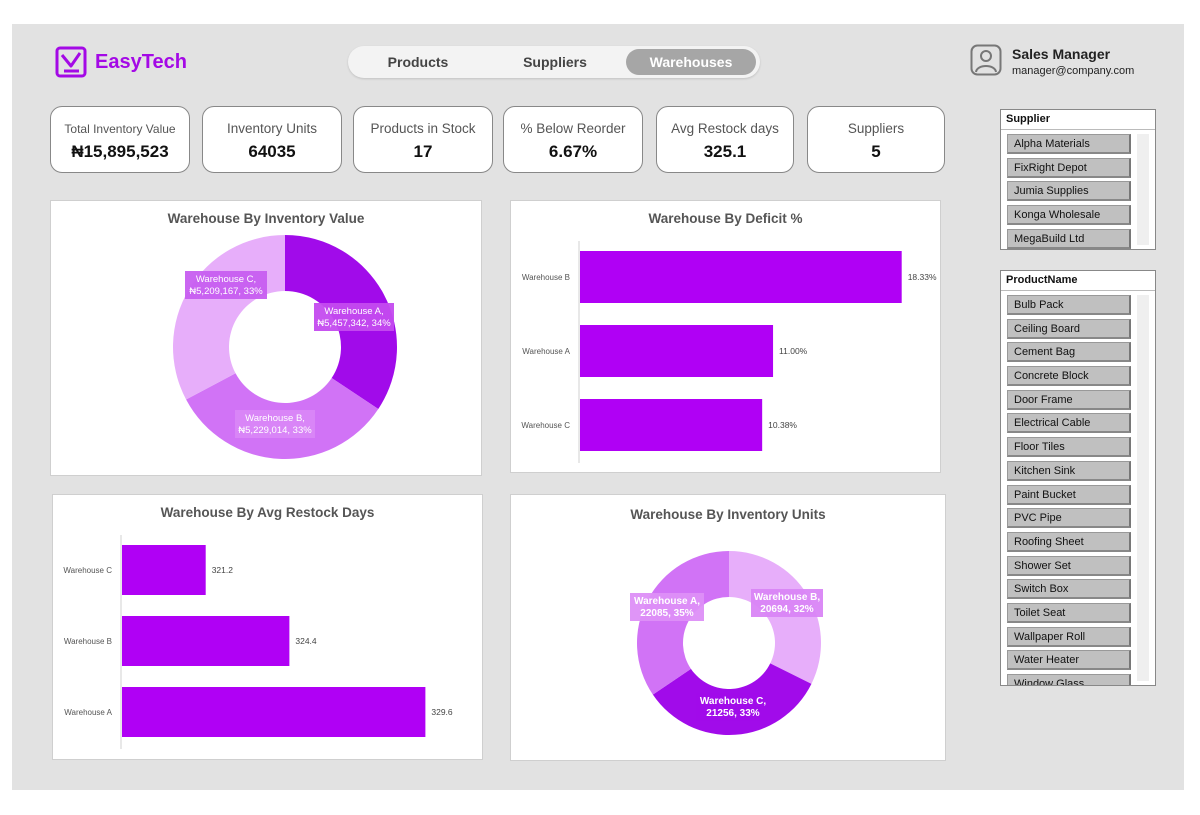 Image resolution: width=1200 pixels, height=815 pixels. What do you see at coordinates (1069, 541) in the screenshot?
I see `slicer-item: Roofing Sheet` at bounding box center [1069, 541].